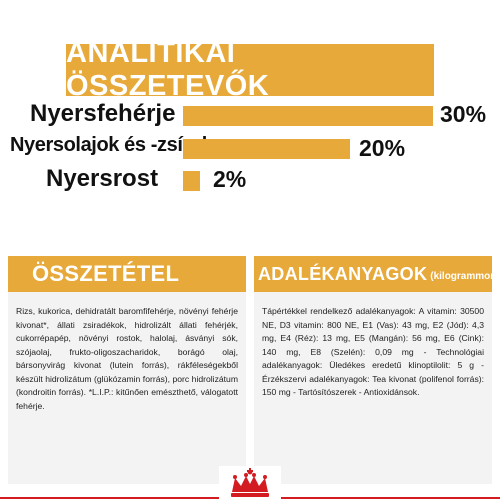  I want to click on analysis-value: 20%, so click(382, 148).